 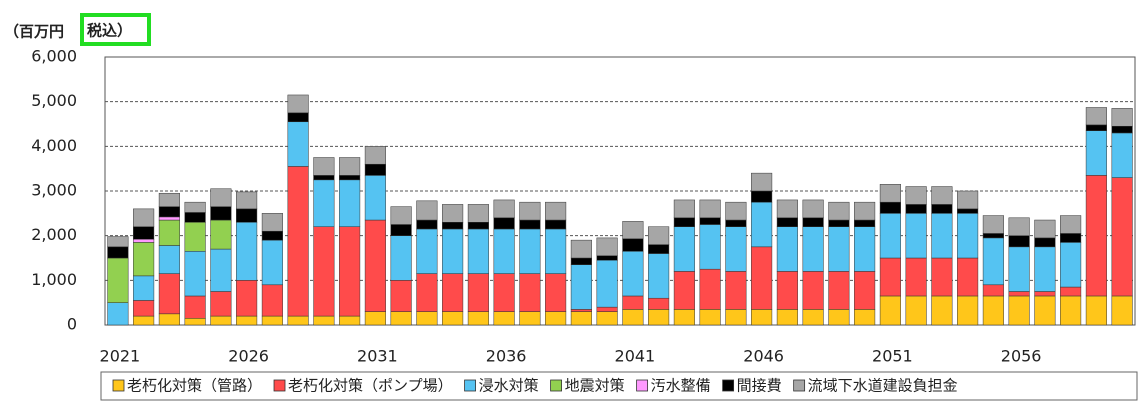 I want to click on legend-label: 間接費, so click(x=759, y=386).